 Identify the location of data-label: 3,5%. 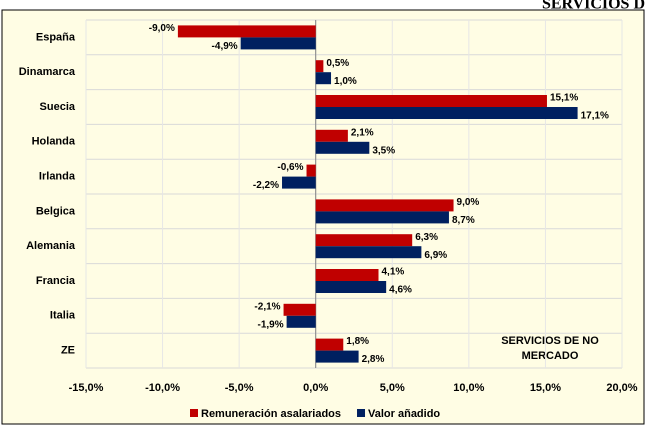
(383, 150).